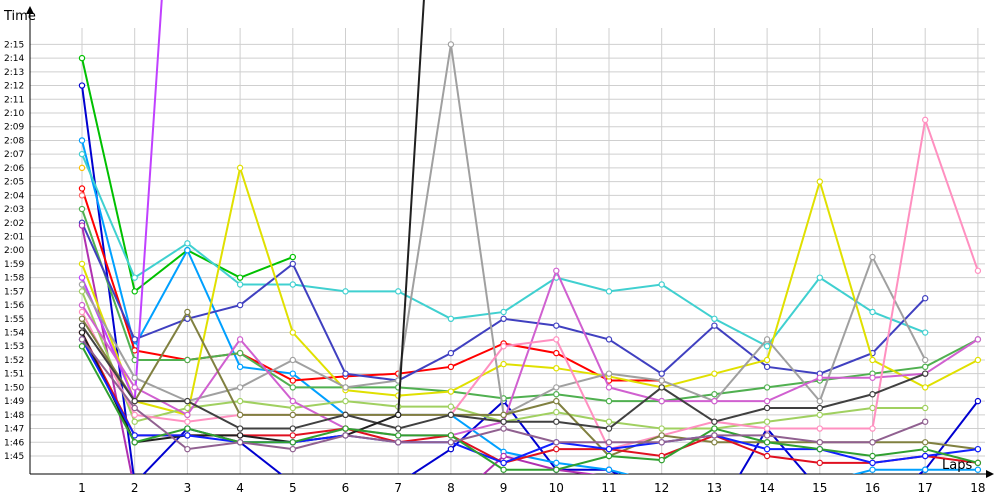  I want to click on y-tick-label: 2:04, so click(14, 196).